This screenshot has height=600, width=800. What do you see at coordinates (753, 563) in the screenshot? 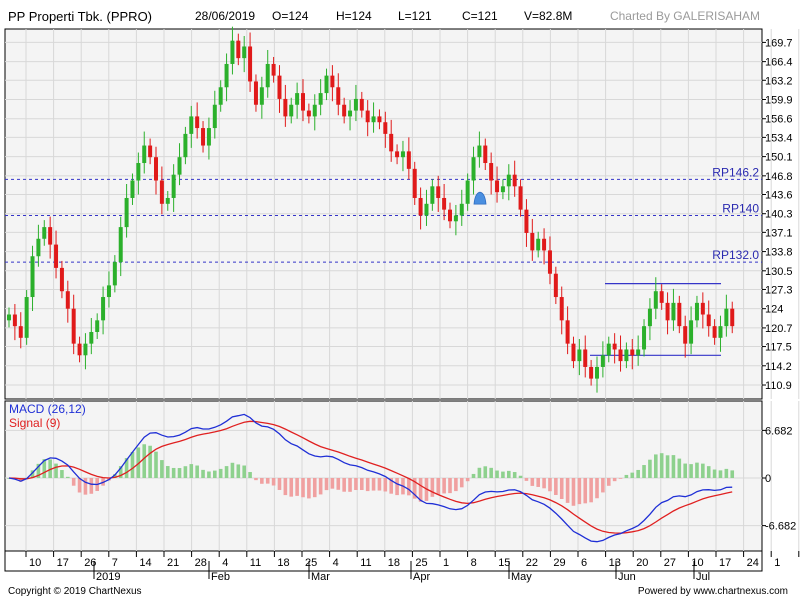
I see `x-tick-label: 24` at bounding box center [753, 563].